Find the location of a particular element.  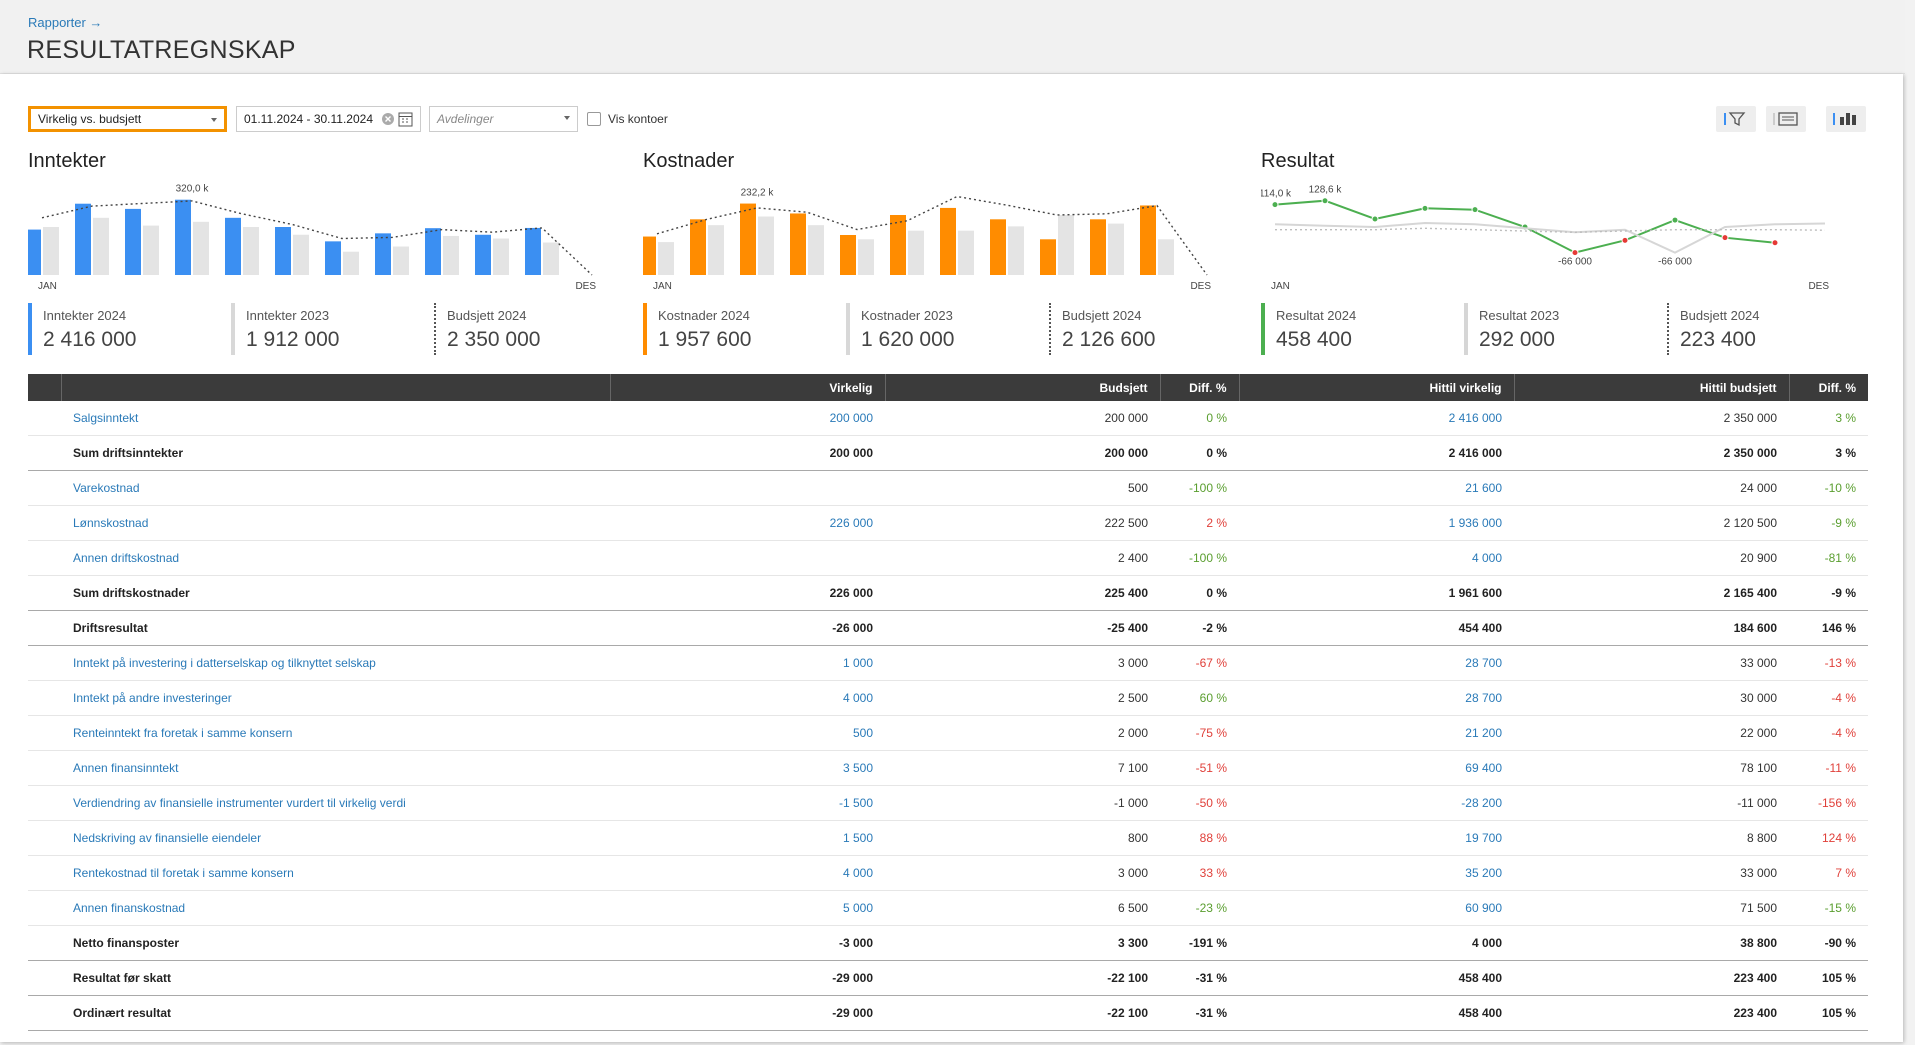

cell: 3 500 is located at coordinates (747, 768).